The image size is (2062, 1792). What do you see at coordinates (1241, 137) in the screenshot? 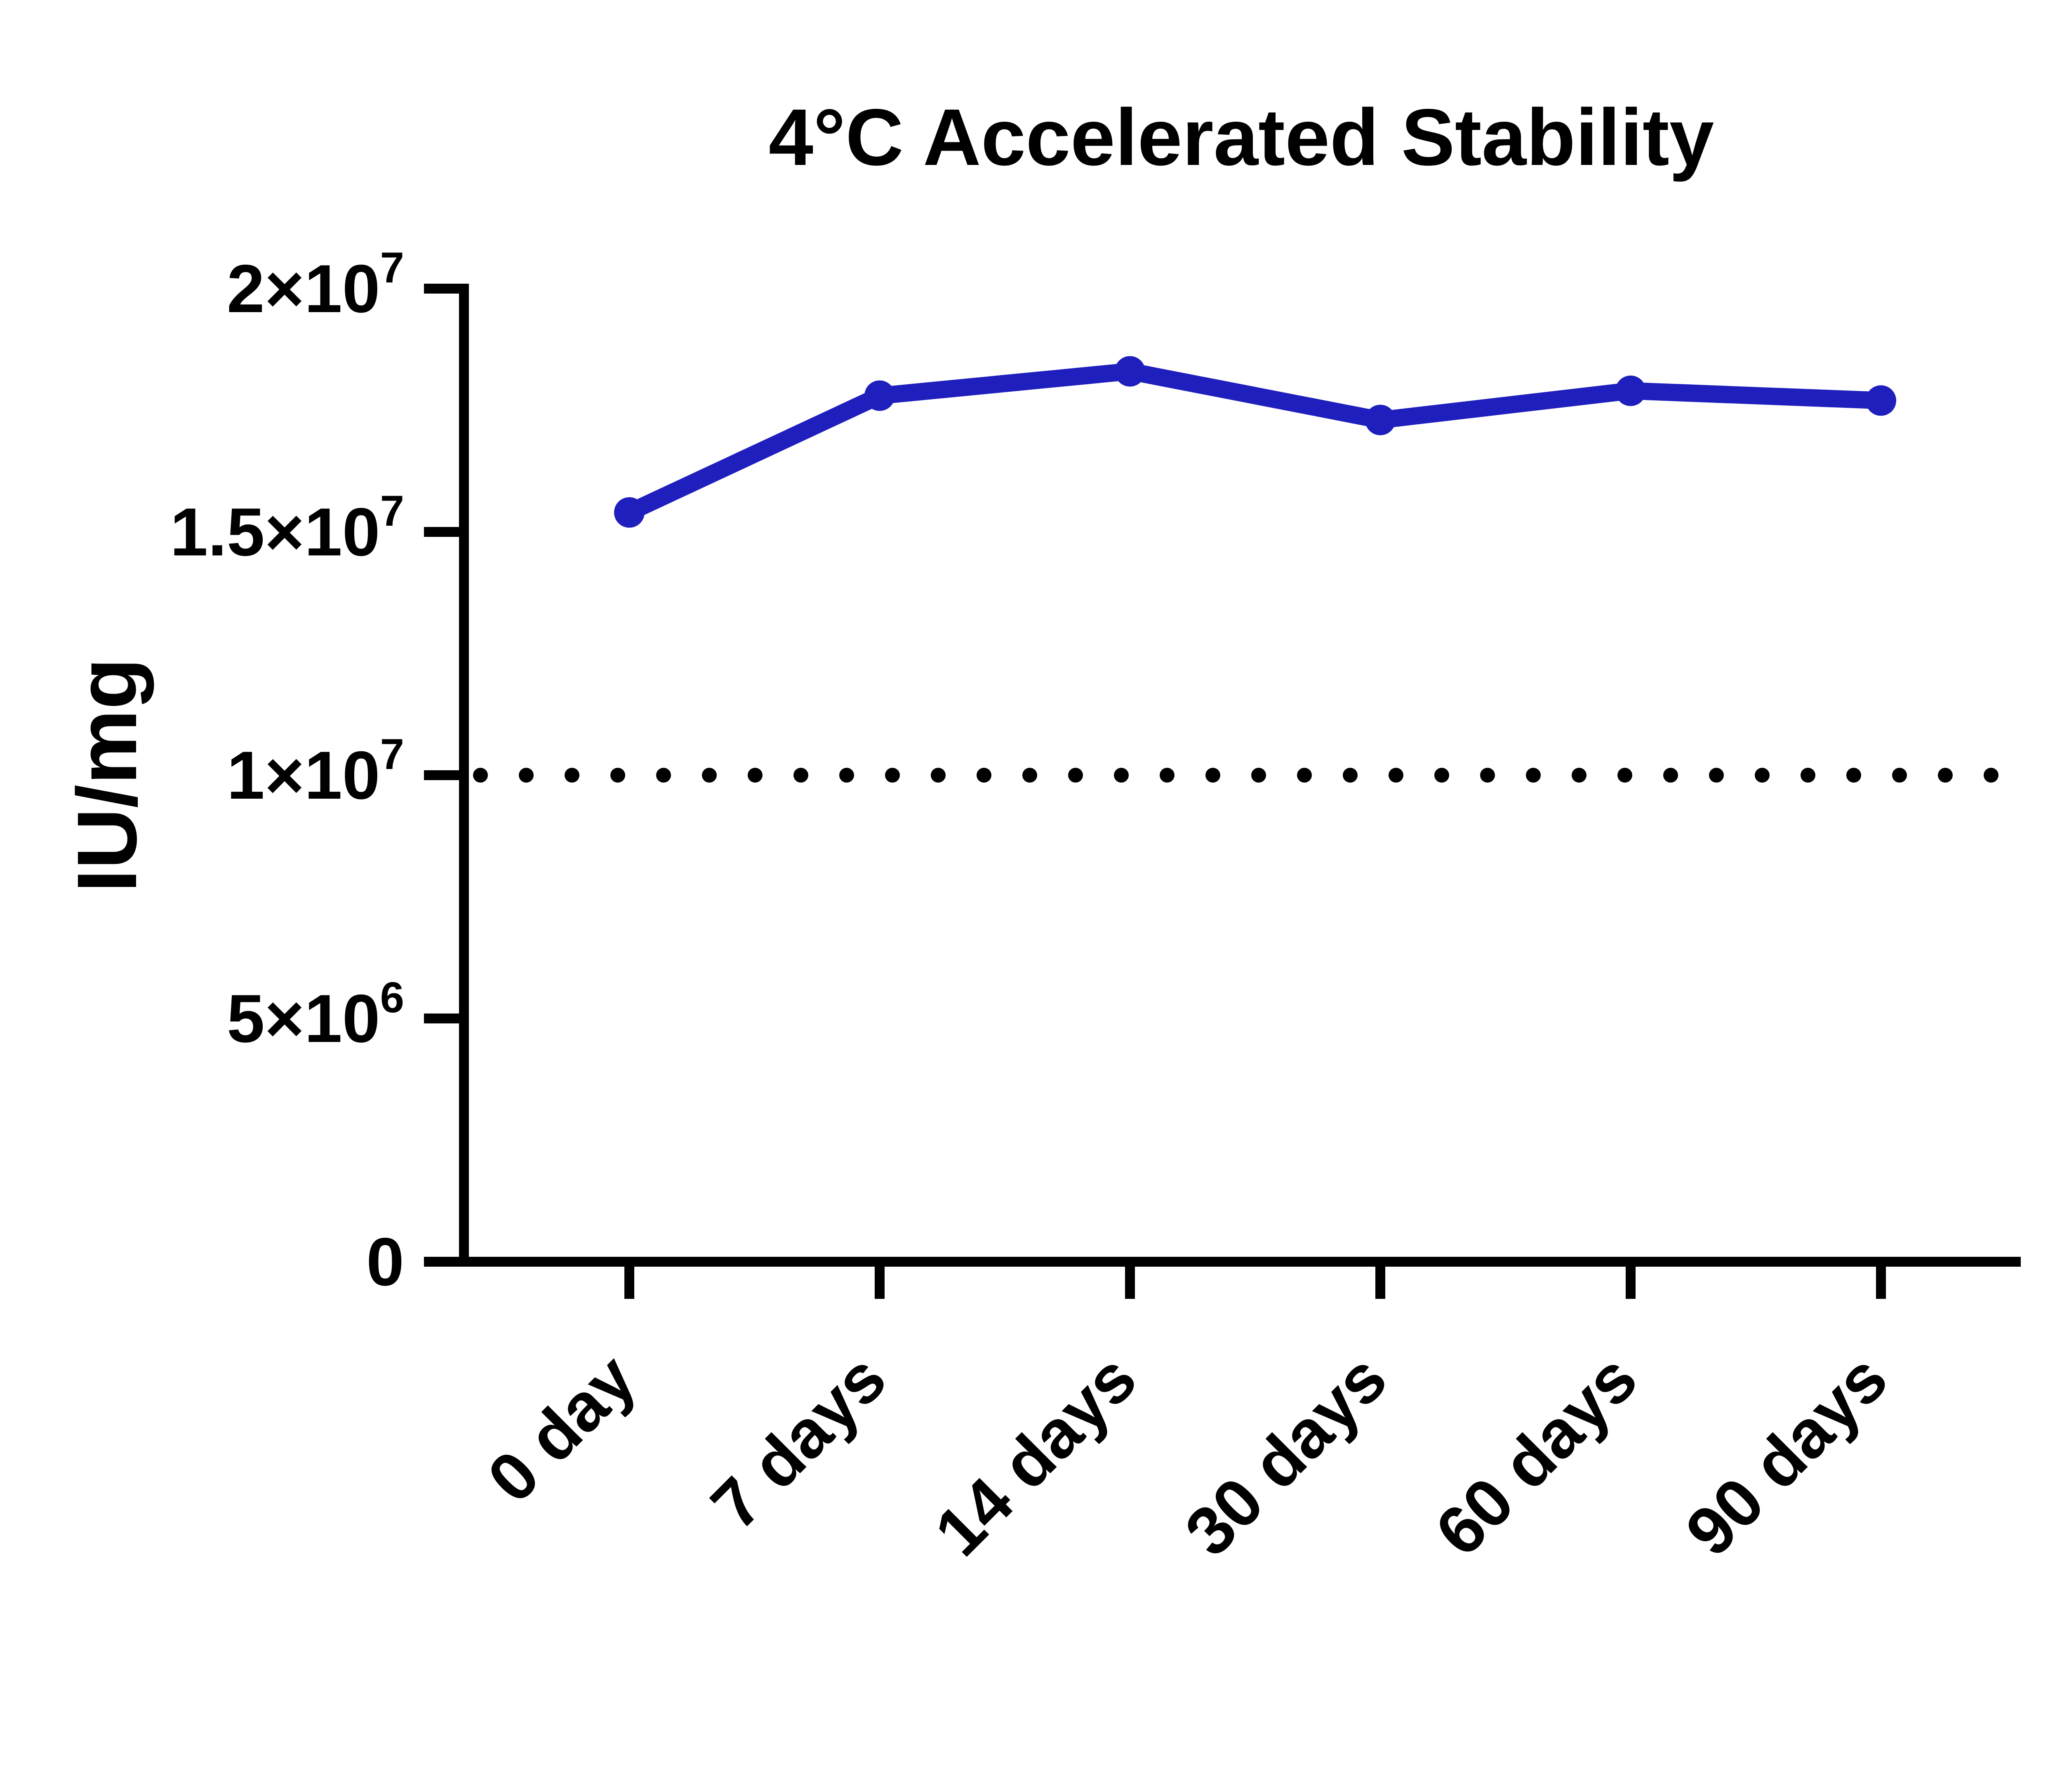
I see `chart-title: 4°C Accelerated Stability` at bounding box center [1241, 137].